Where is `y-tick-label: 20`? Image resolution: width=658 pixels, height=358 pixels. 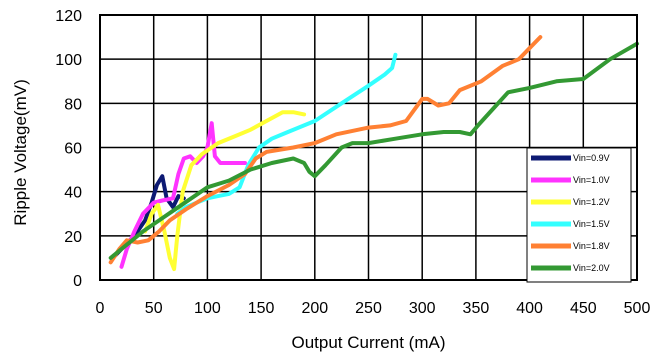 y-tick-label: 20 is located at coordinates (73, 237).